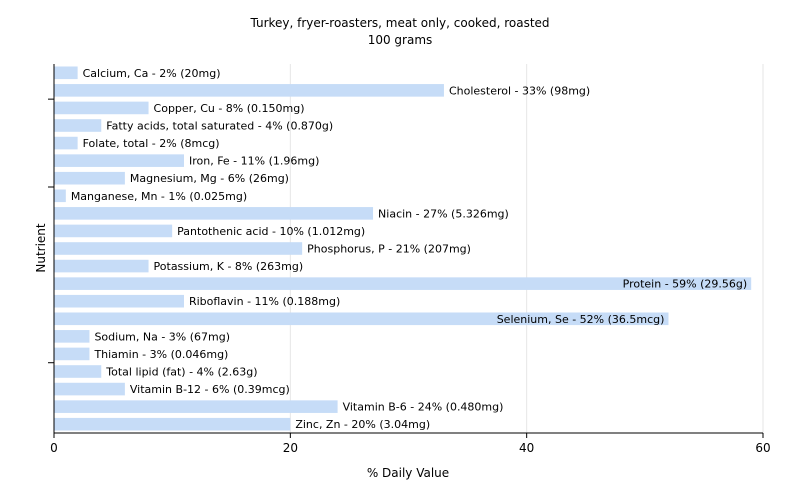 This screenshot has width=800, height=500. What do you see at coordinates (254, 161) in the screenshot?
I see `bar-label-5: Iron, Fe - 11% (1.96mg)` at bounding box center [254, 161].